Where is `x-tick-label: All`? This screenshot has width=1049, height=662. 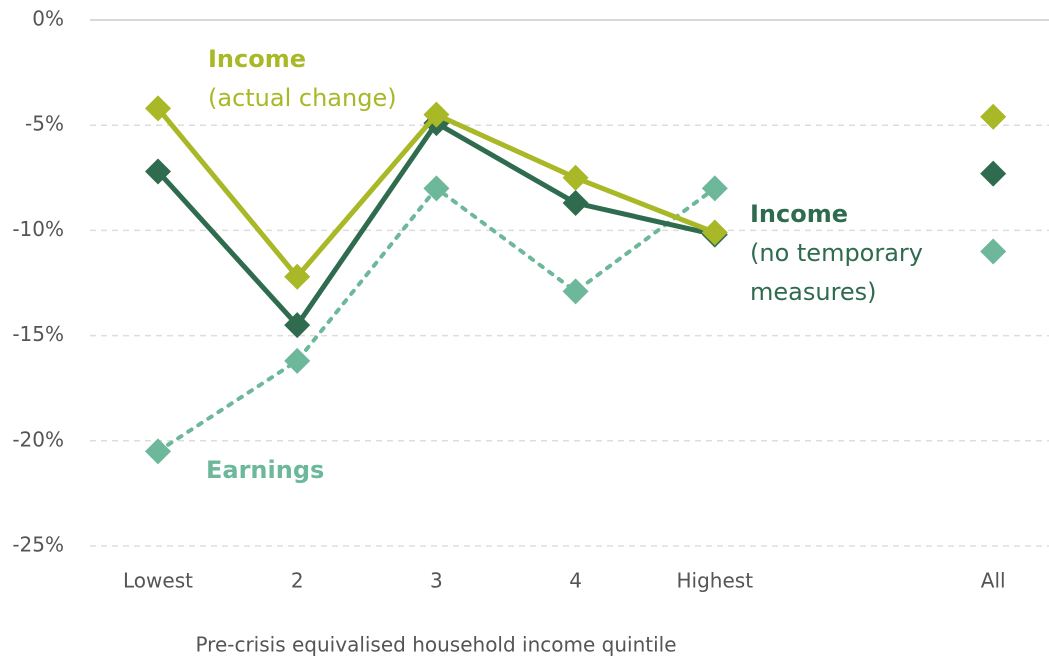
x-tick-label: All is located at coordinates (993, 581).